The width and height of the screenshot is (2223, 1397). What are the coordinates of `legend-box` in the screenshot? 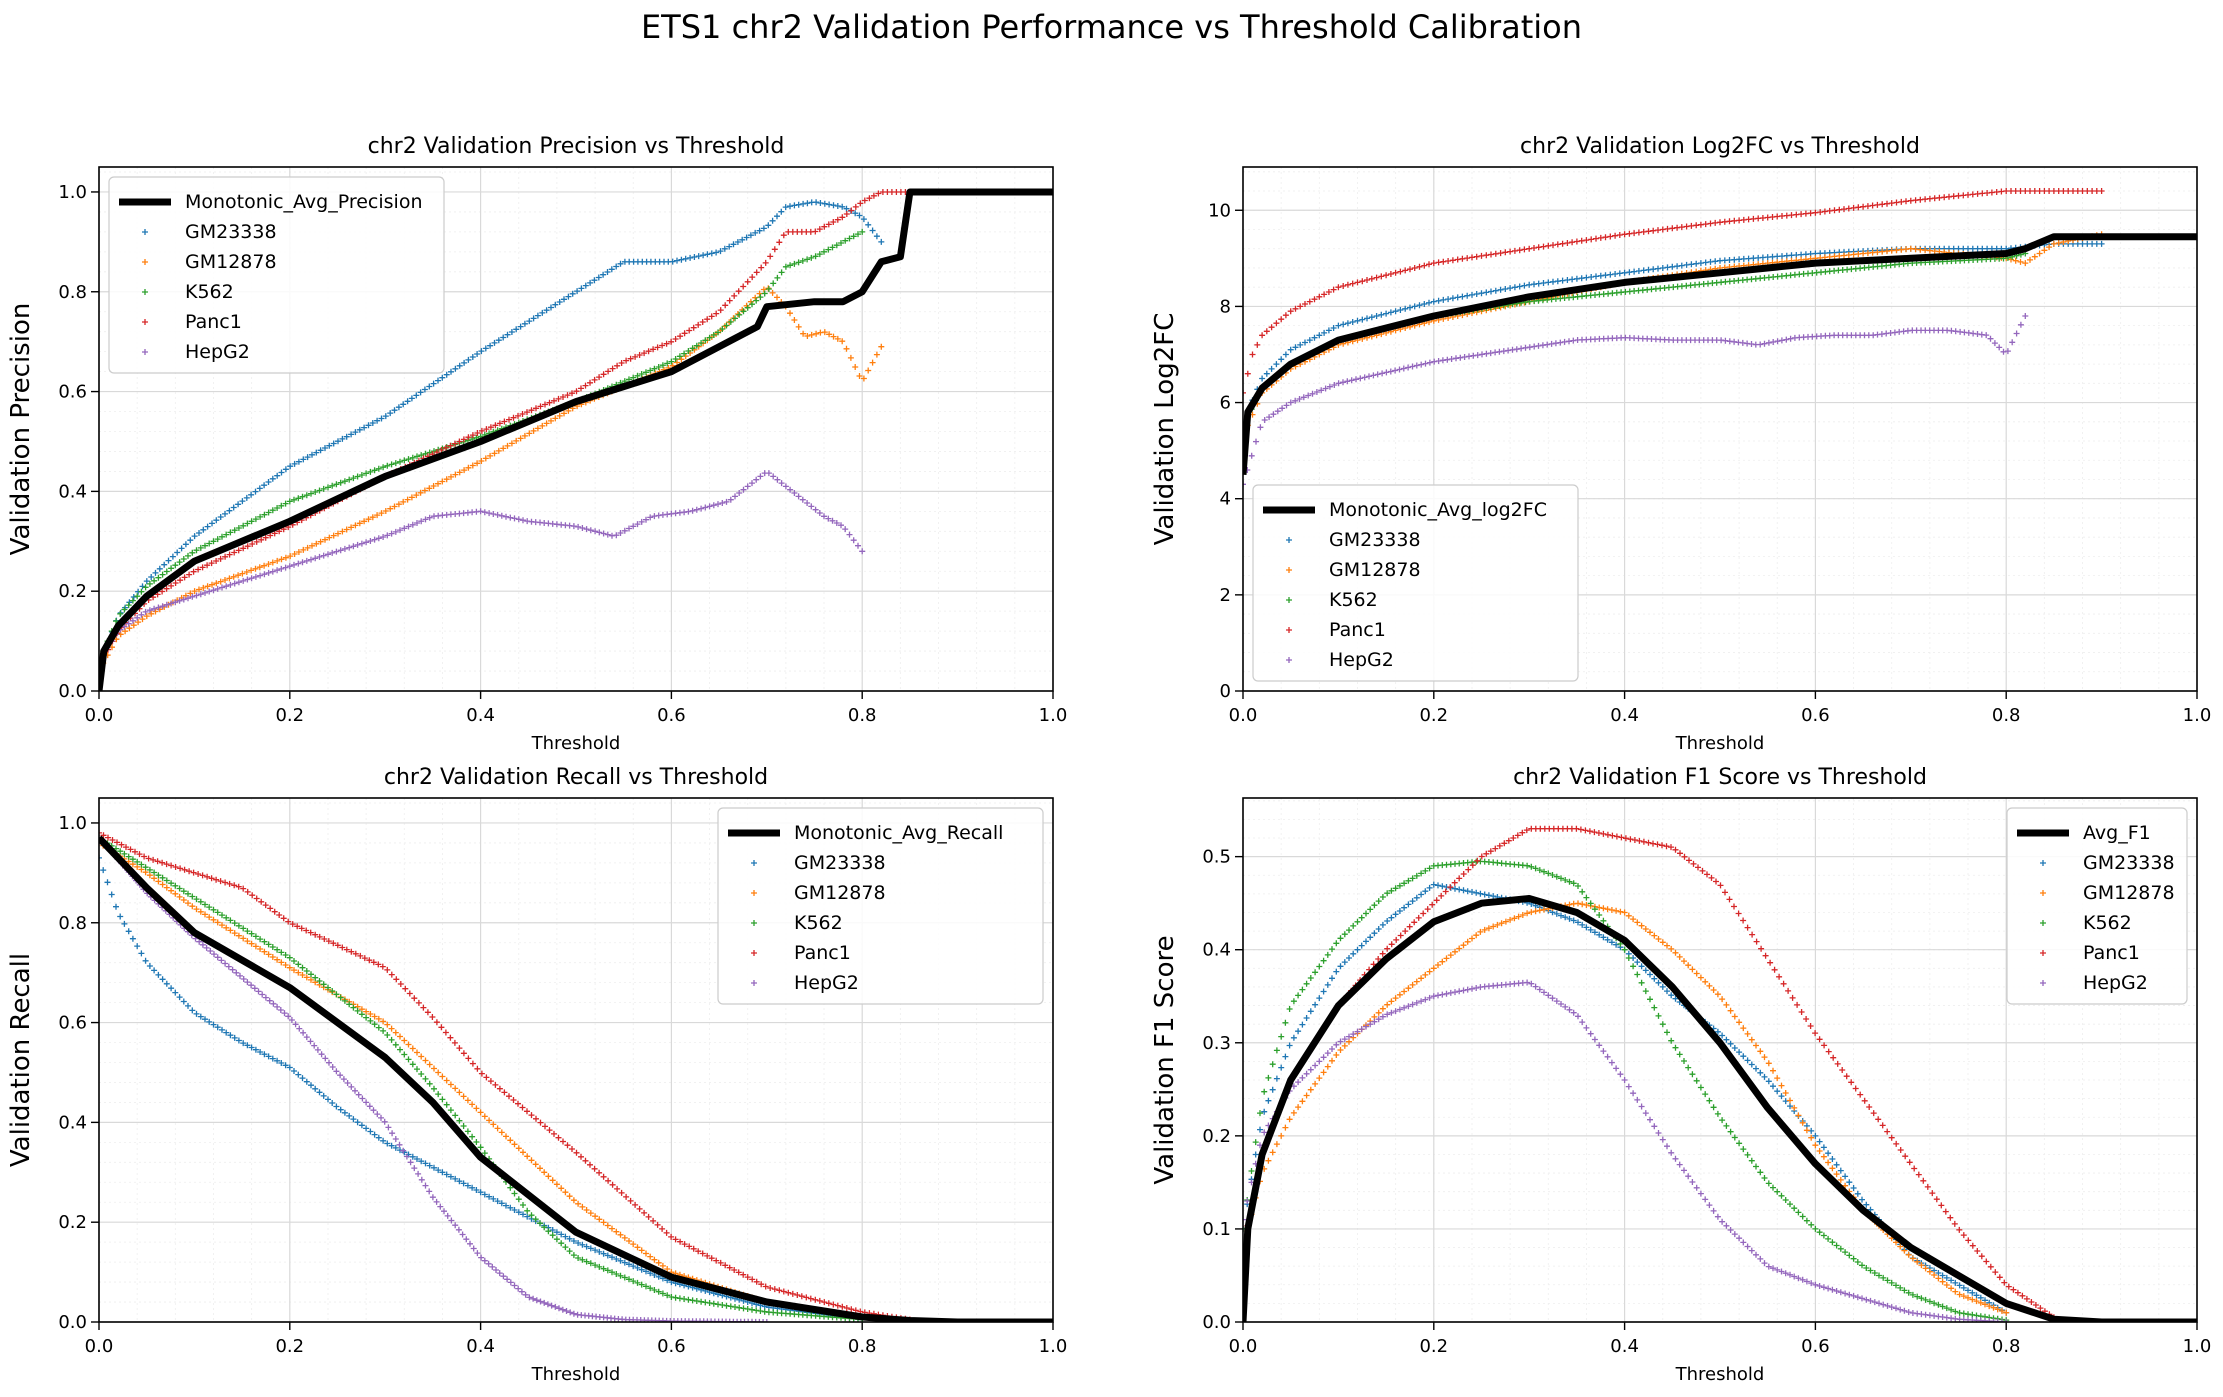 It's located at (1415, 583).